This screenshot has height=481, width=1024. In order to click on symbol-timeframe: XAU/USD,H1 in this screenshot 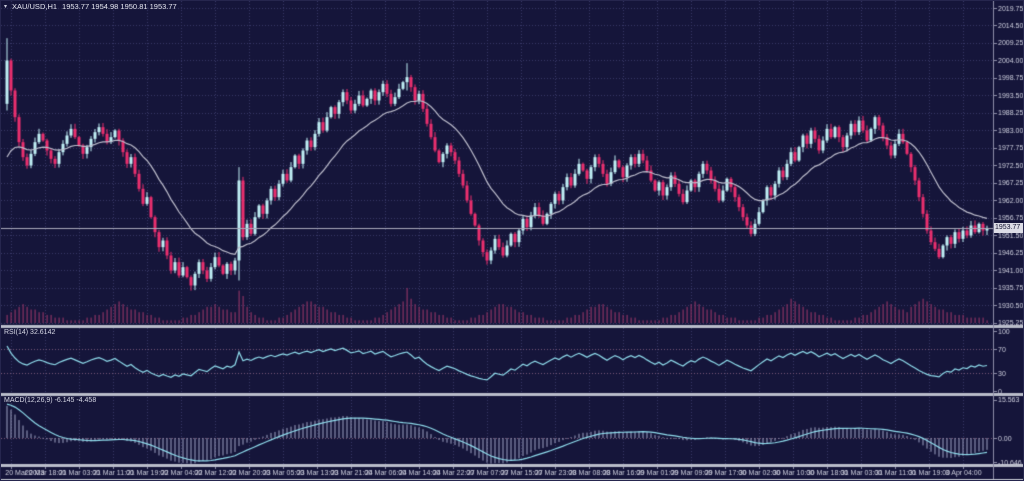, I will do `click(35, 6)`.